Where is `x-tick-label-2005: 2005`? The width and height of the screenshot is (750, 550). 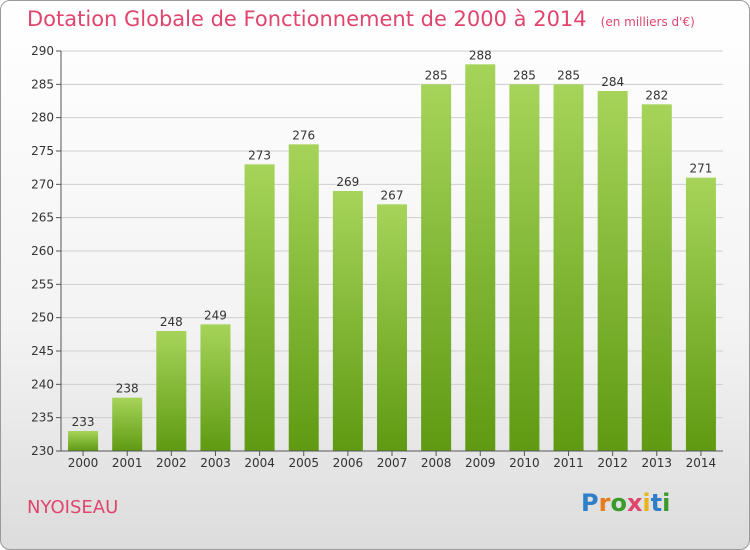
x-tick-label-2005: 2005 is located at coordinates (303, 463).